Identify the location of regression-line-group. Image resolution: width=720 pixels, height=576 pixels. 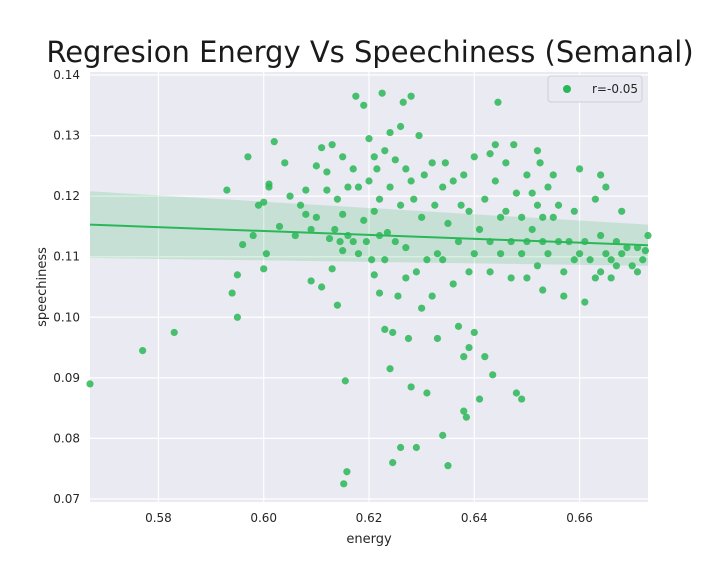
(369, 235).